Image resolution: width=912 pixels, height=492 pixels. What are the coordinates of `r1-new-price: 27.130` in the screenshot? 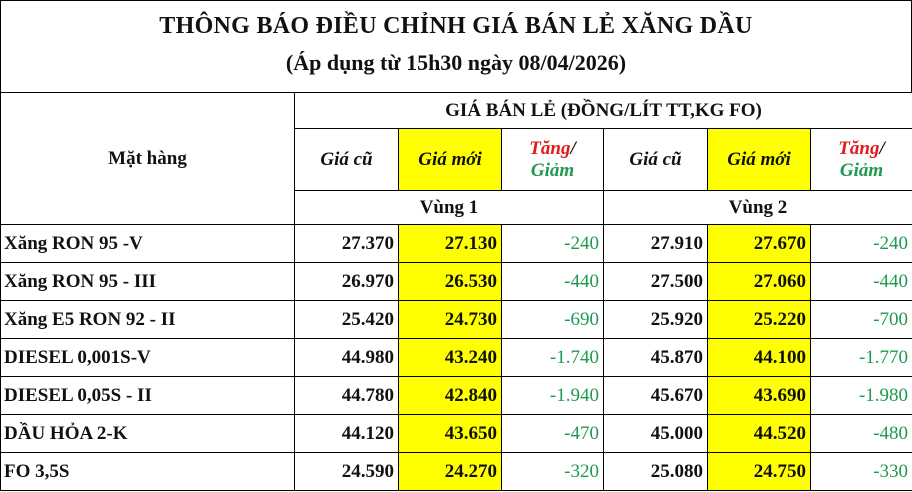 It's located at (450, 243).